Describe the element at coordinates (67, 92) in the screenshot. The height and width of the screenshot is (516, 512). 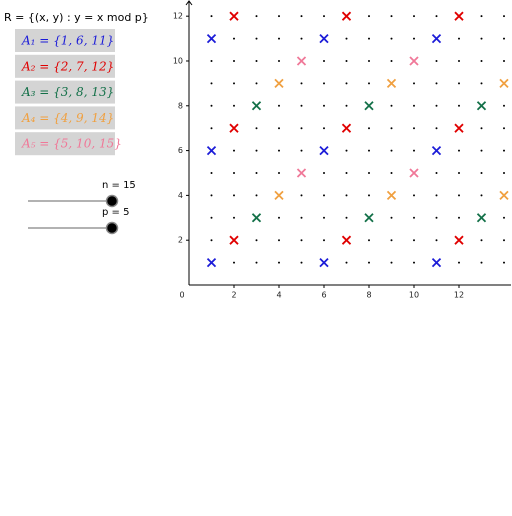
I see `set-label: A₃ = {3, 8, 13}` at that location.